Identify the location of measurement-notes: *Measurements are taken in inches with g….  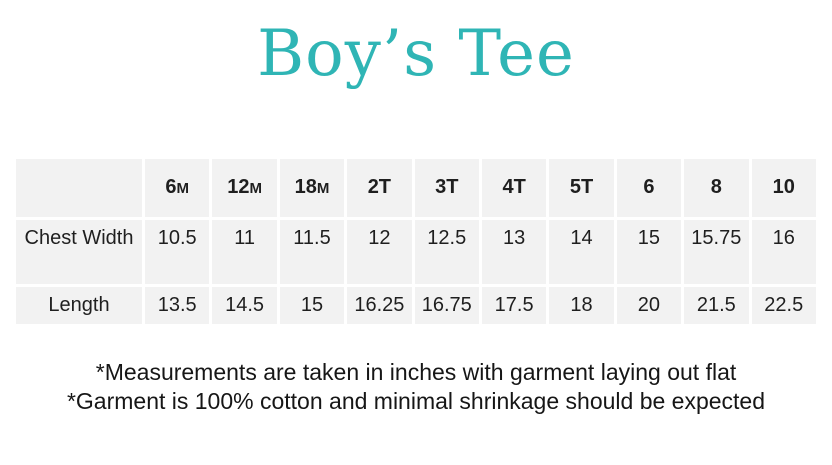
(416, 387).